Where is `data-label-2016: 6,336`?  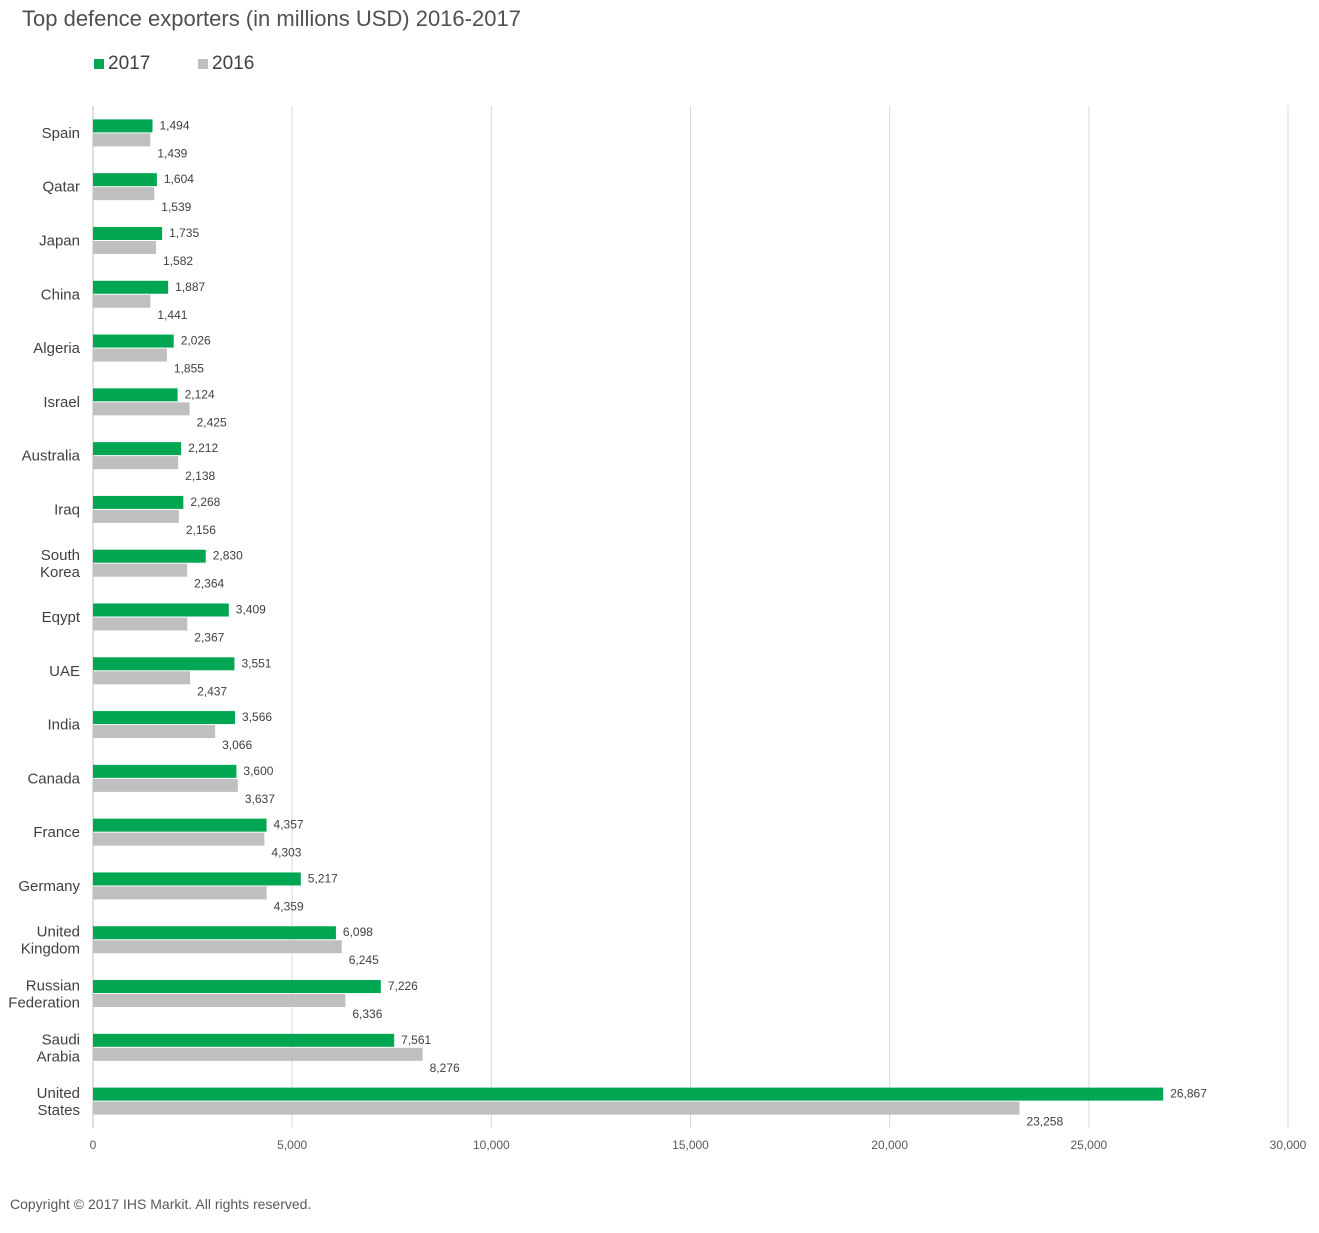 data-label-2016: 6,336 is located at coordinates (367, 1014).